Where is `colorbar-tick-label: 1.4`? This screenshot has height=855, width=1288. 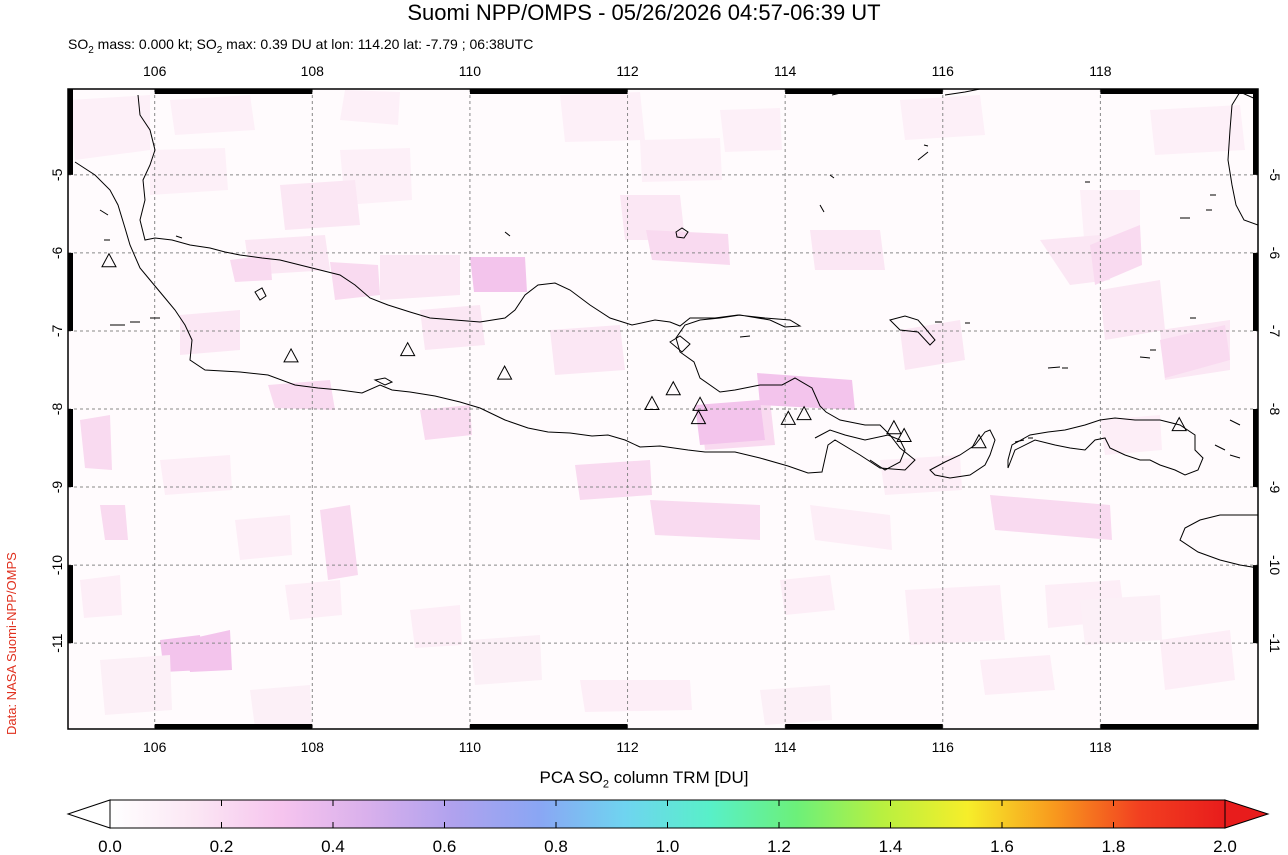 colorbar-tick-label: 1.4 is located at coordinates (891, 846).